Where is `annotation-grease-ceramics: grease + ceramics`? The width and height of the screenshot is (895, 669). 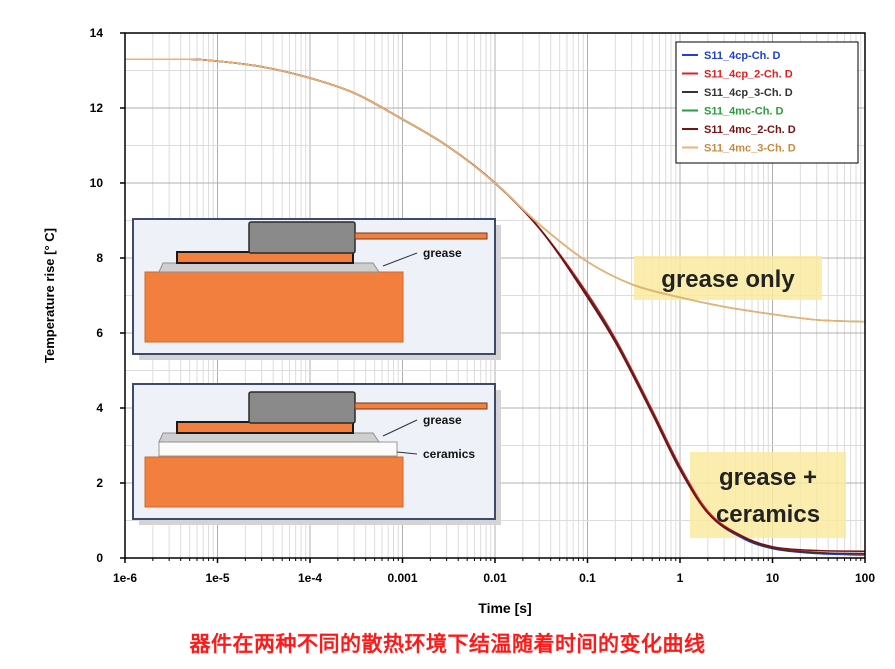 annotation-grease-ceramics: grease + ceramics is located at coordinates (768, 495).